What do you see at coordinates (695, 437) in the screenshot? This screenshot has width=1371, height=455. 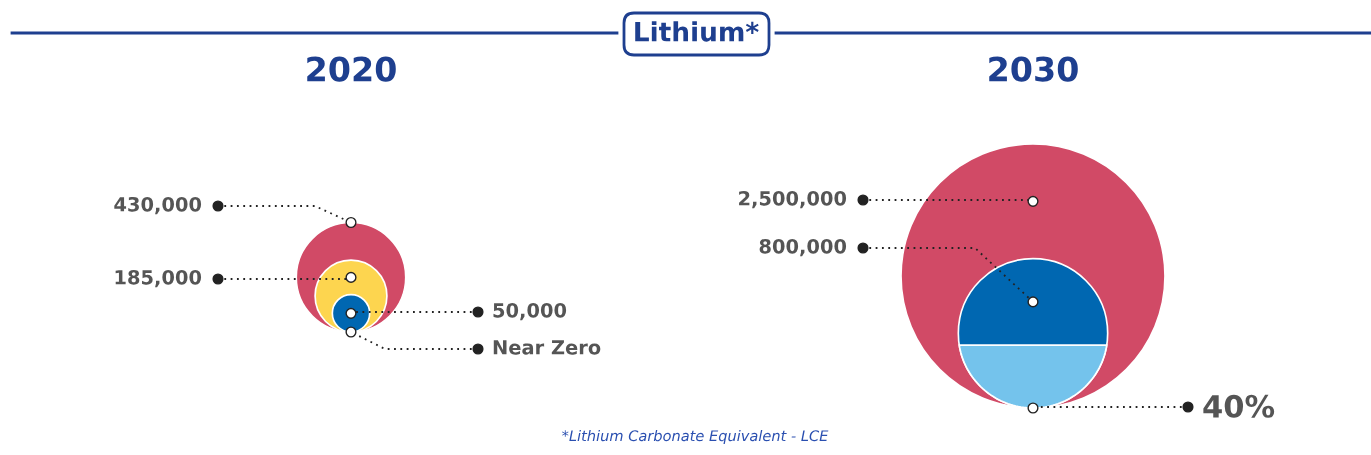 I see `text: *Lithium Carbonate Equivalent - LCE` at bounding box center [695, 437].